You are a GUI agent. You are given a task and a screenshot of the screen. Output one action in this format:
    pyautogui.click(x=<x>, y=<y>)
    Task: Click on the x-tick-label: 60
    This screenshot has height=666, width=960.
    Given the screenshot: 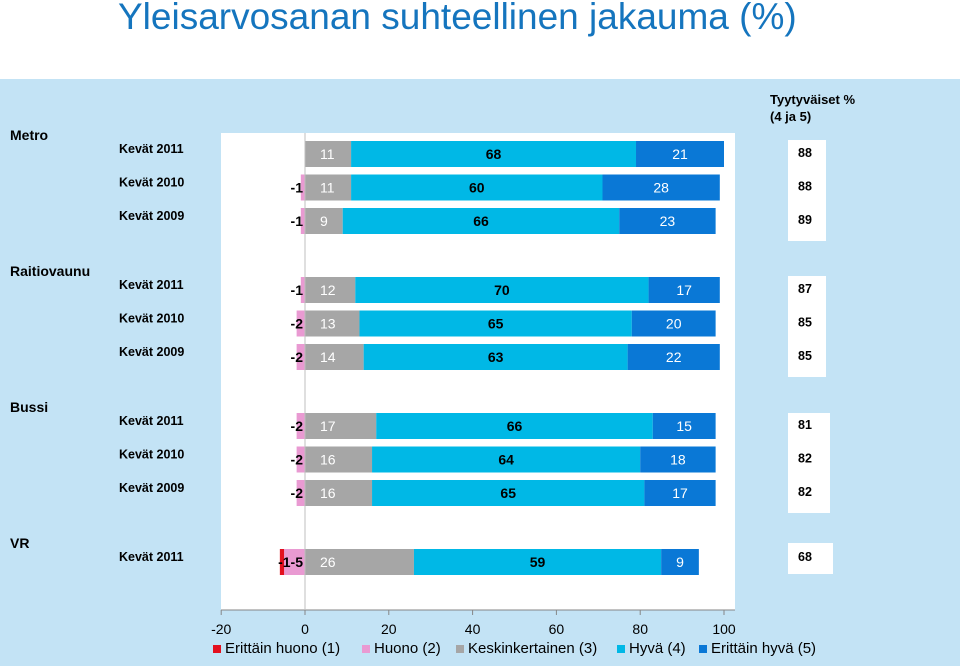 What is the action you would take?
    pyautogui.click(x=557, y=629)
    